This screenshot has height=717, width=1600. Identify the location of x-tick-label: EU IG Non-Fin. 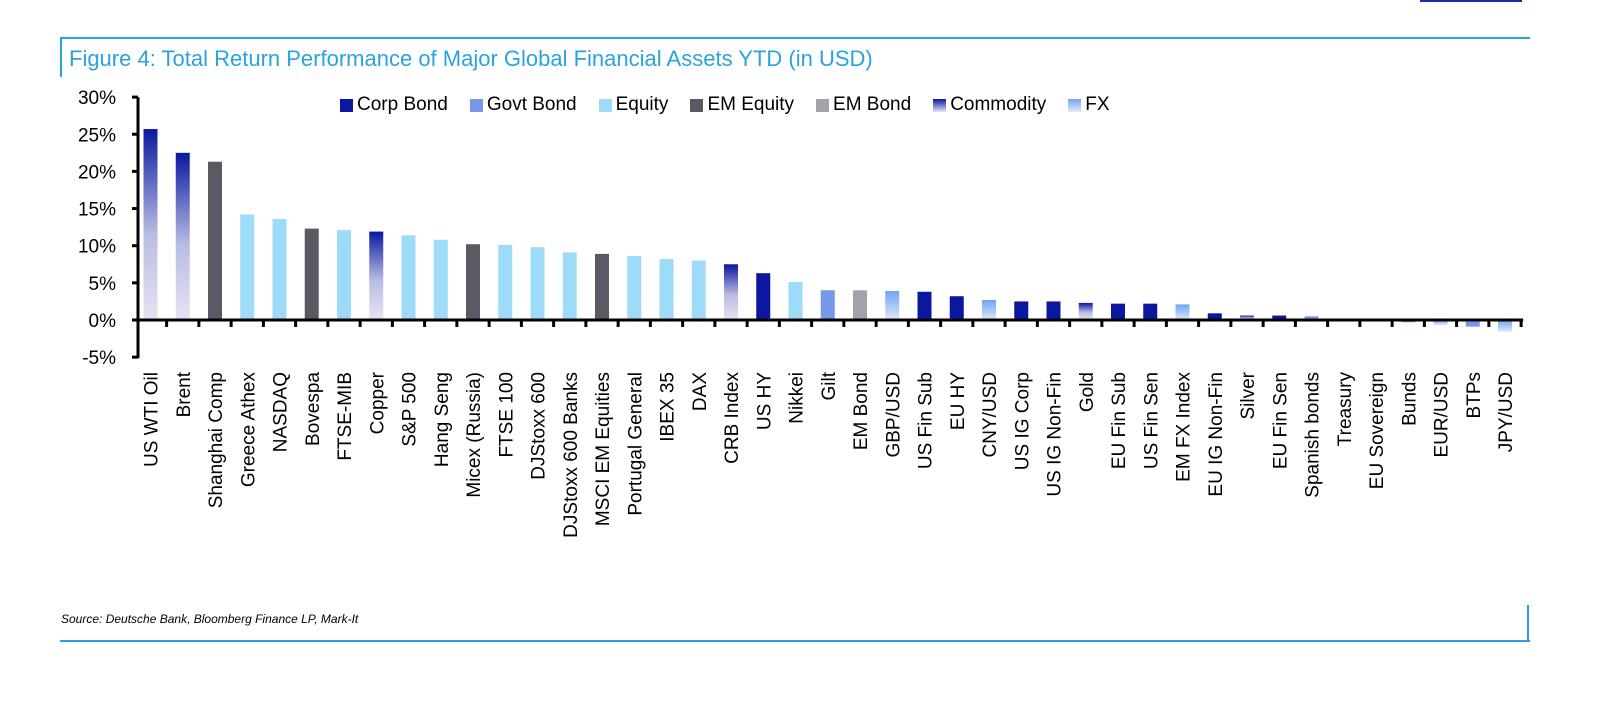
(1216, 434).